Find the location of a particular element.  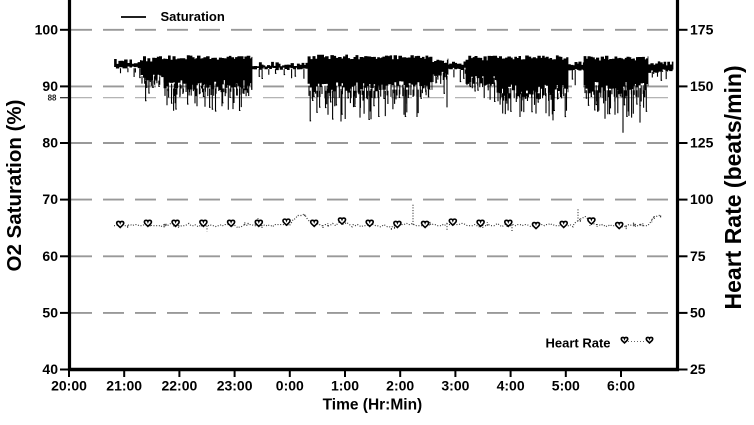

svg-text: 40 is located at coordinates (50, 369).